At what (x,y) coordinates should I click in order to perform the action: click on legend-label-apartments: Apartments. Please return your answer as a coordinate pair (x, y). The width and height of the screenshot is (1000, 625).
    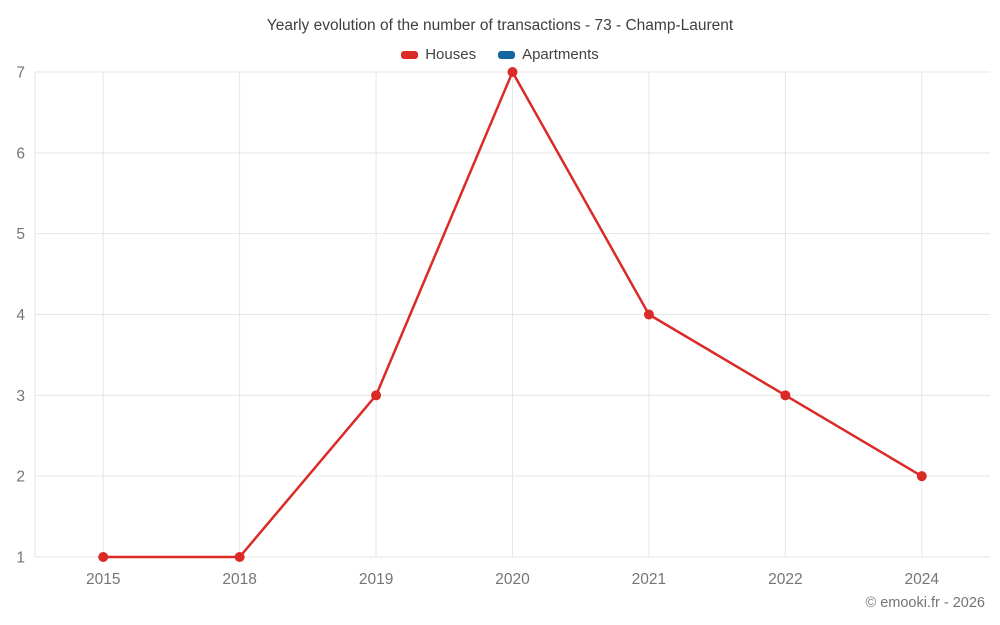
    Looking at the image, I should click on (560, 54).